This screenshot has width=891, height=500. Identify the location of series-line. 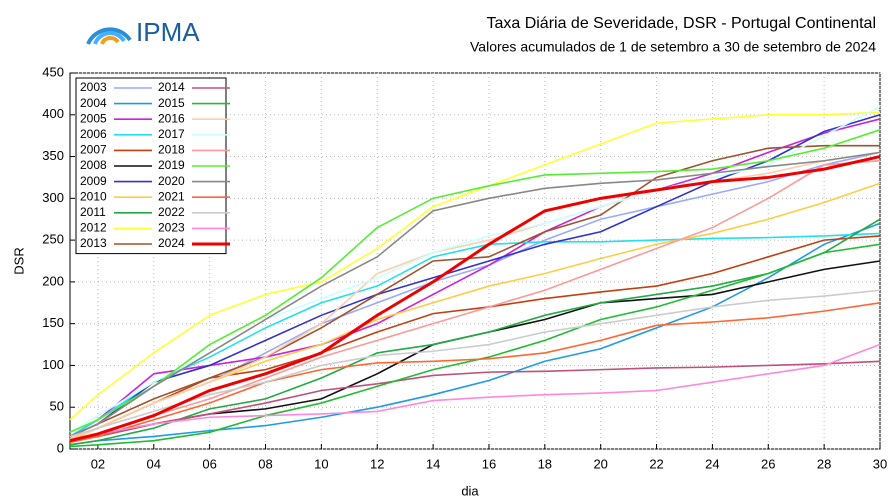
(475, 401).